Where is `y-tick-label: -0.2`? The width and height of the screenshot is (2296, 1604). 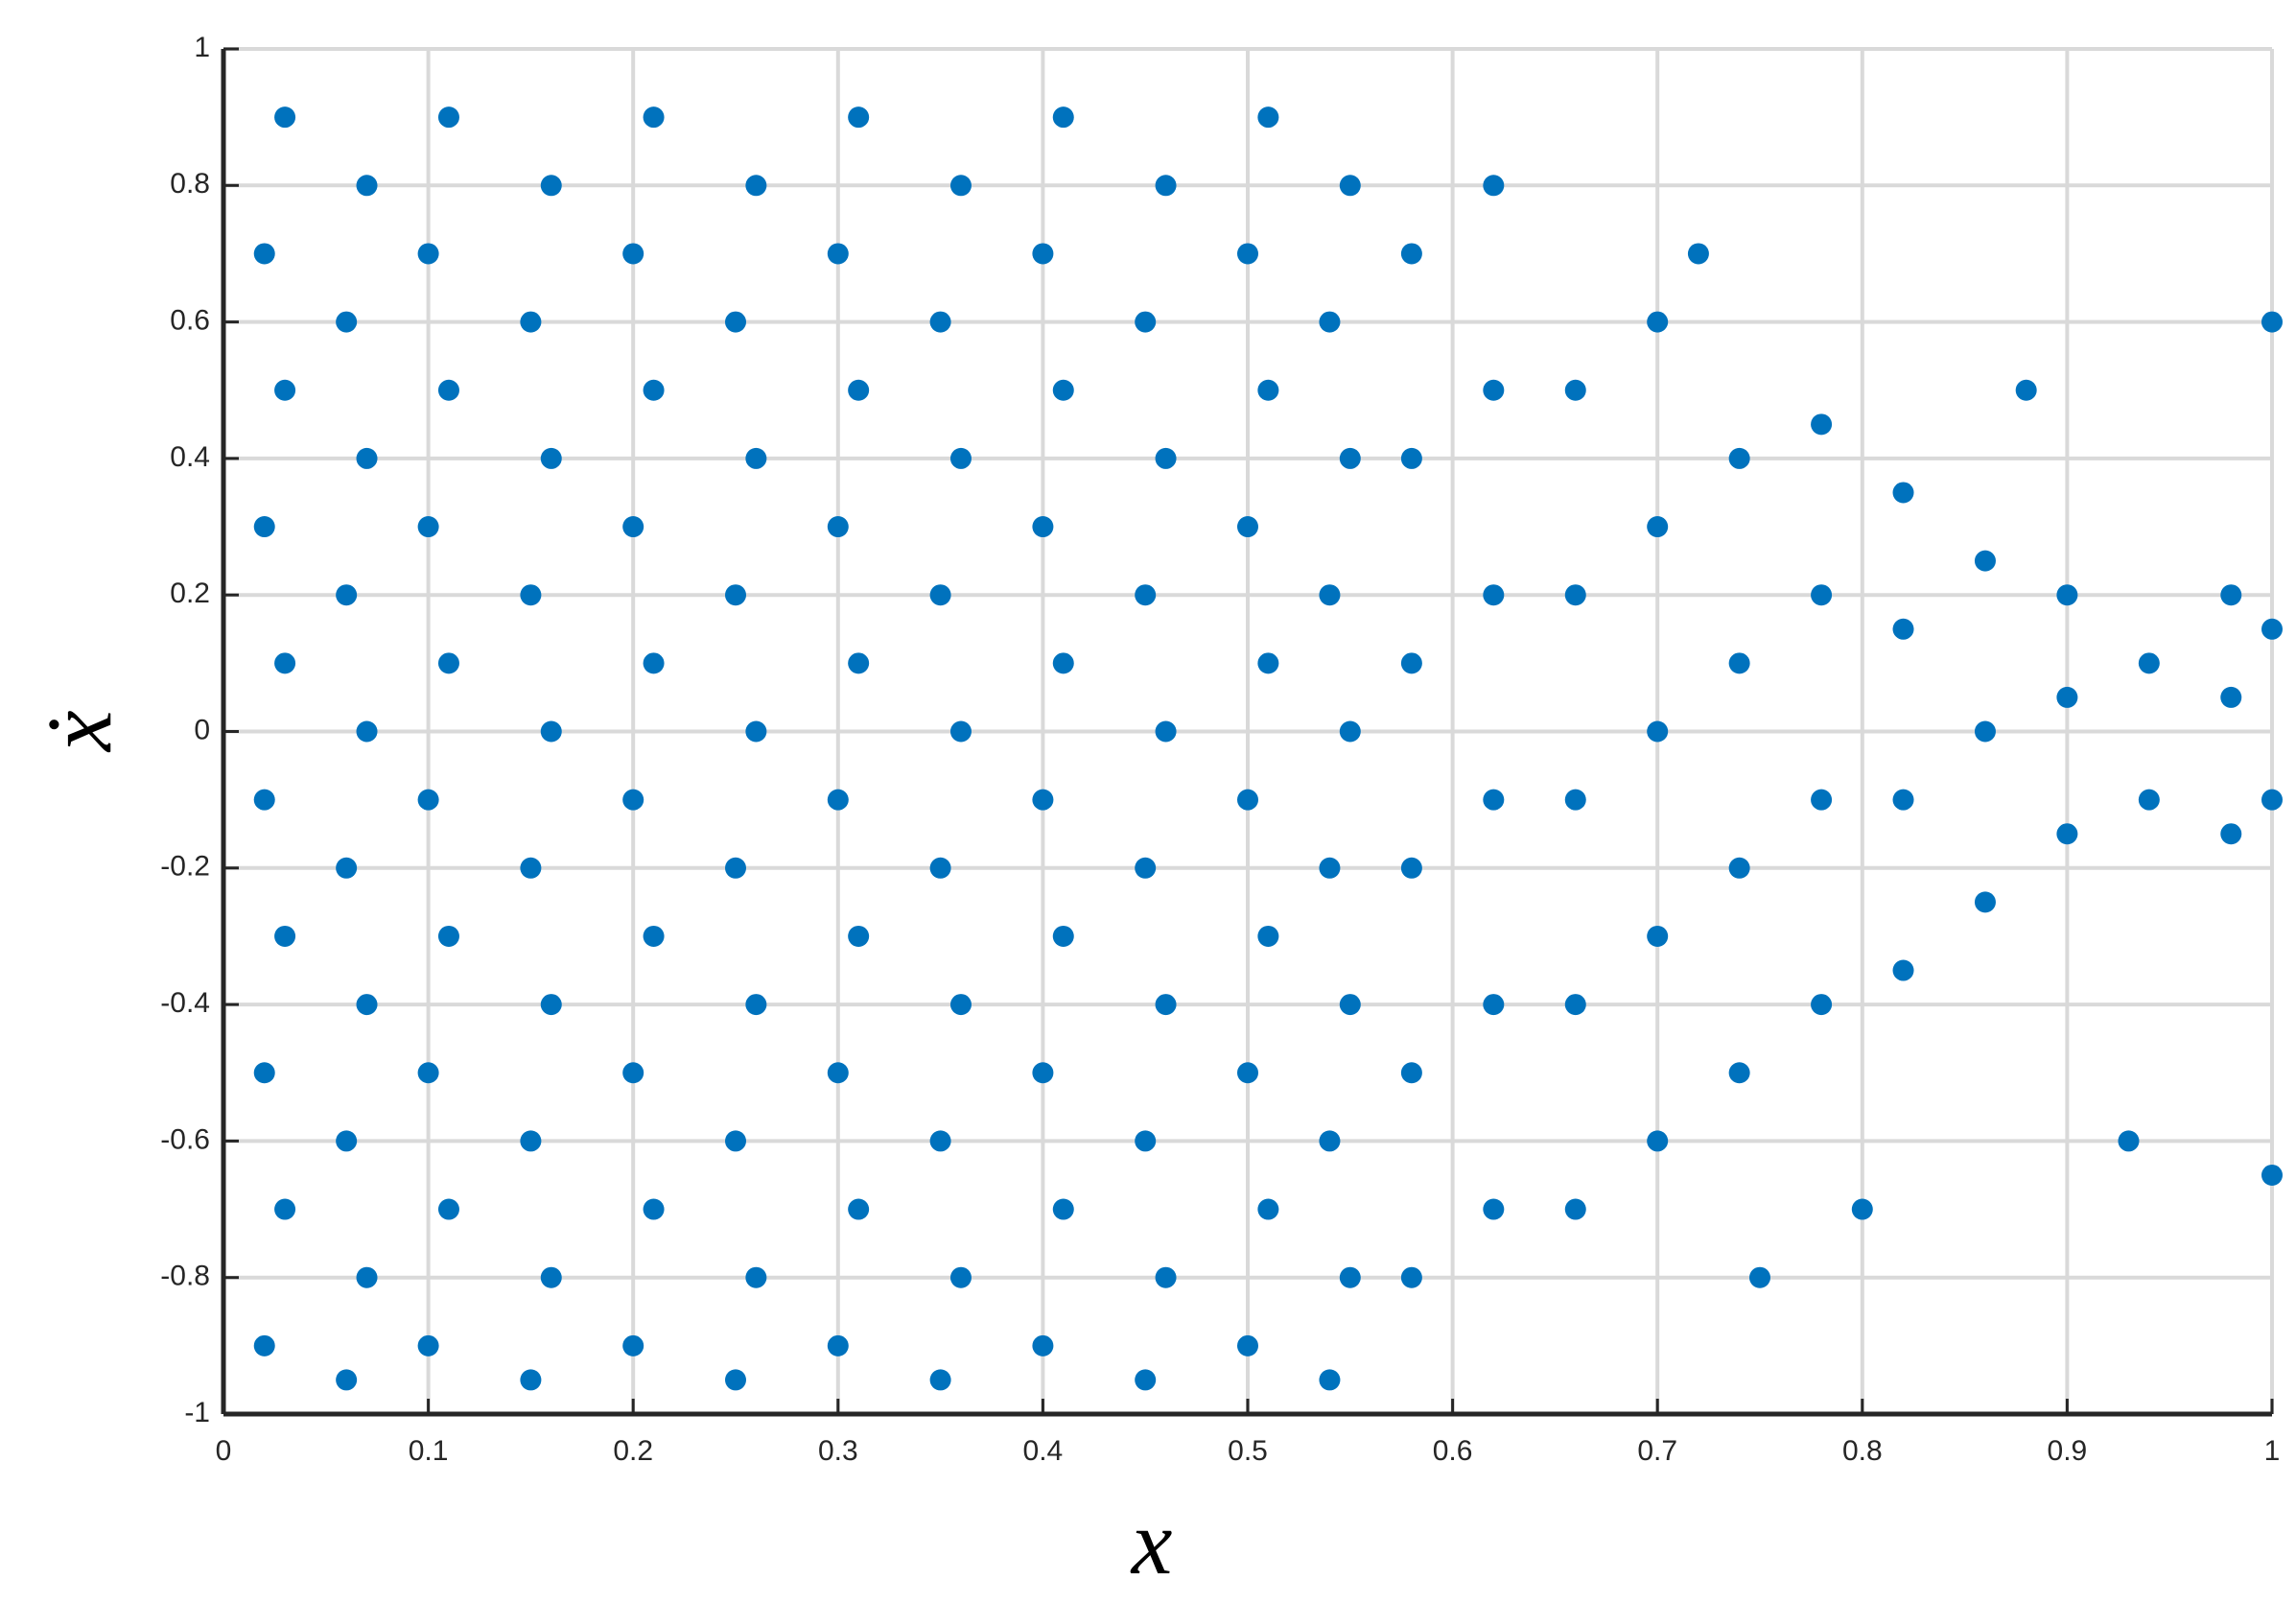
y-tick-label: -0.2 is located at coordinates (185, 867).